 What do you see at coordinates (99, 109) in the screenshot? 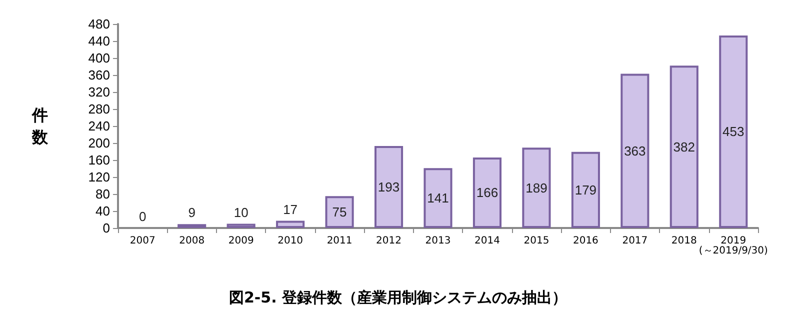
I see `y-tick-label: 280` at bounding box center [99, 109].